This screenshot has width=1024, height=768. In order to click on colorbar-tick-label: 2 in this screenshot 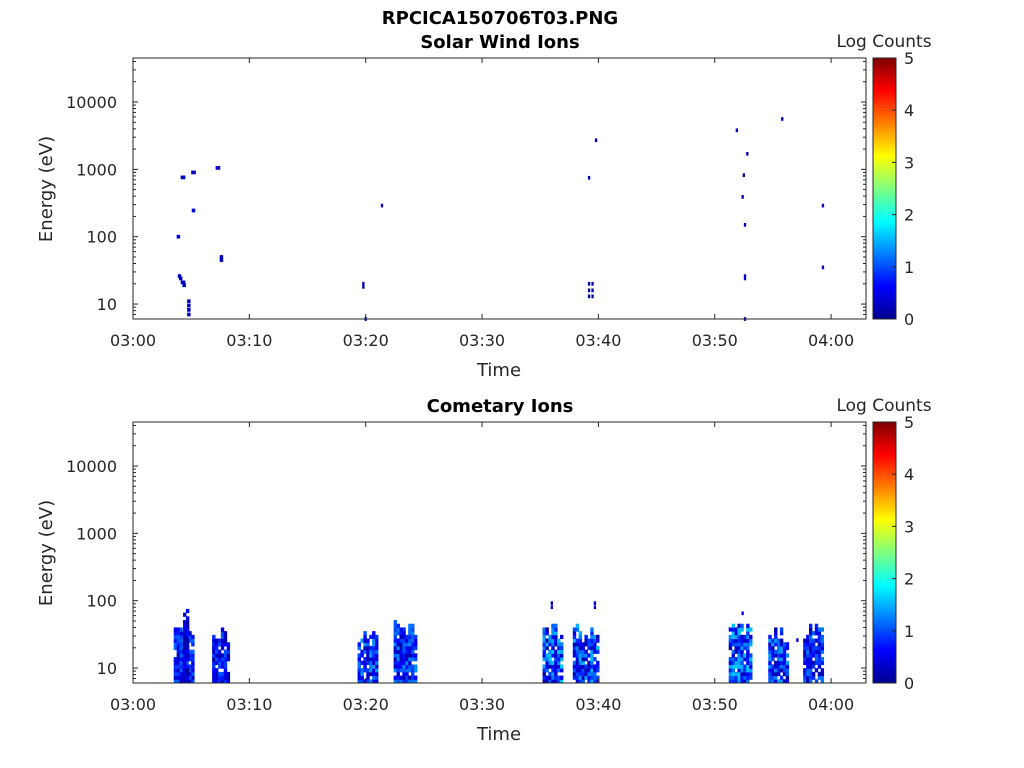, I will do `click(909, 579)`.